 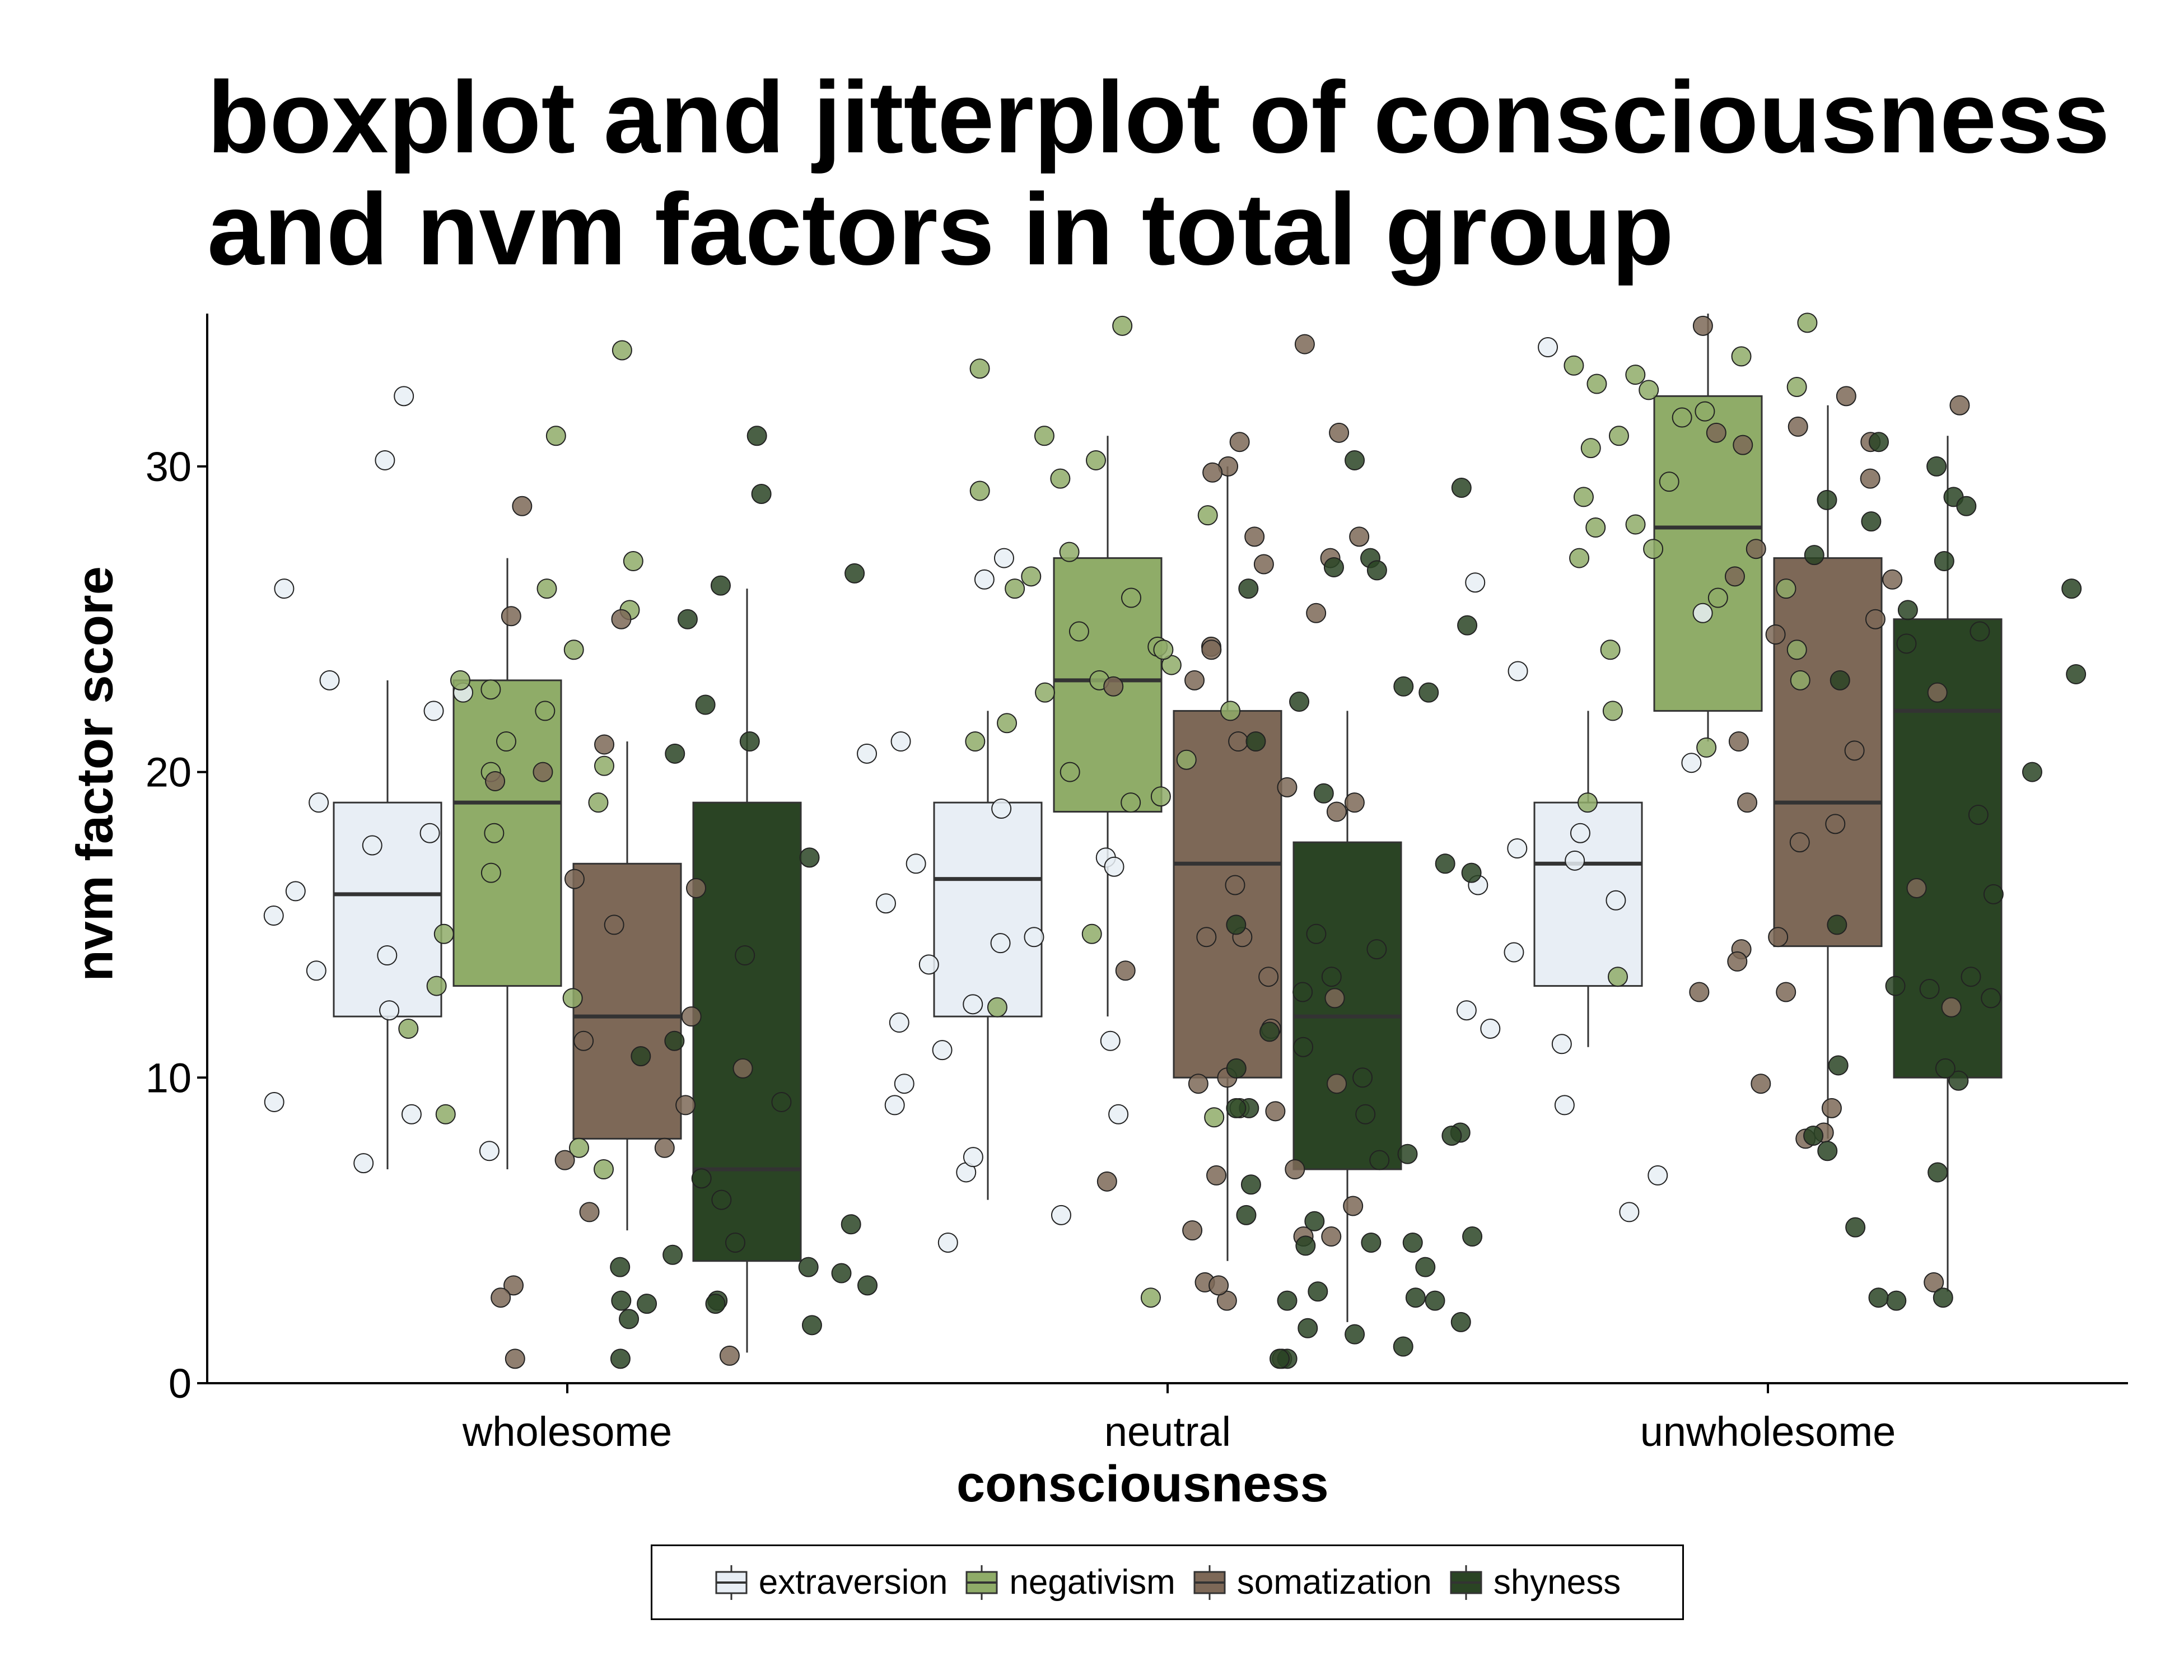 I want to click on legend-item-somatization: somatization, so click(x=1312, y=1582).